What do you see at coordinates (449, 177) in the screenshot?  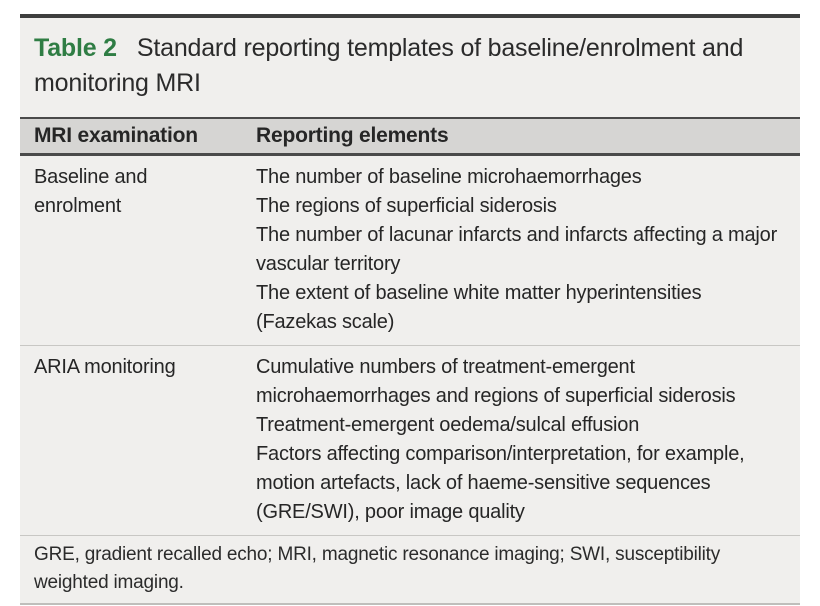 I see `reporting-element: The number of baseline microhaemorrhages` at bounding box center [449, 177].